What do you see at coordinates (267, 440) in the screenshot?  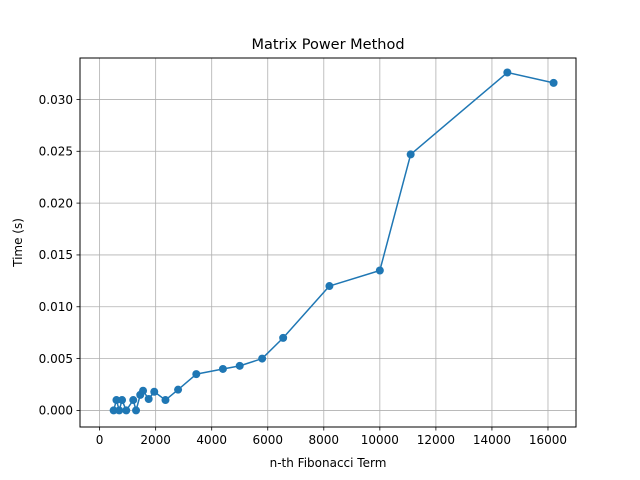 I see `x-tick-label: 6000` at bounding box center [267, 440].